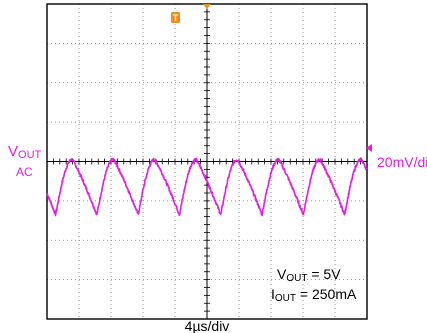 Image resolution: width=427 pixels, height=333 pixels. Describe the element at coordinates (285, 298) in the screenshot. I see `annotation-iout-subscript: OUT` at that location.